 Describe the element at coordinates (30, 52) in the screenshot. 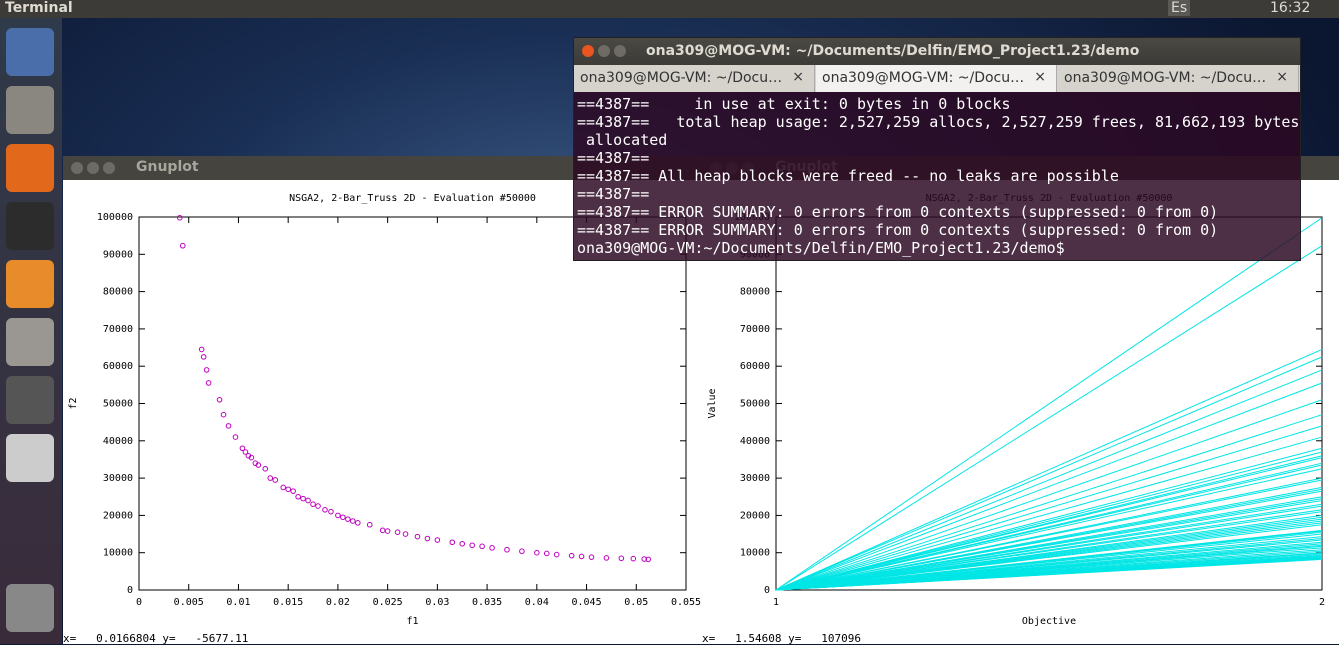

I see `dash-icon` at that location.